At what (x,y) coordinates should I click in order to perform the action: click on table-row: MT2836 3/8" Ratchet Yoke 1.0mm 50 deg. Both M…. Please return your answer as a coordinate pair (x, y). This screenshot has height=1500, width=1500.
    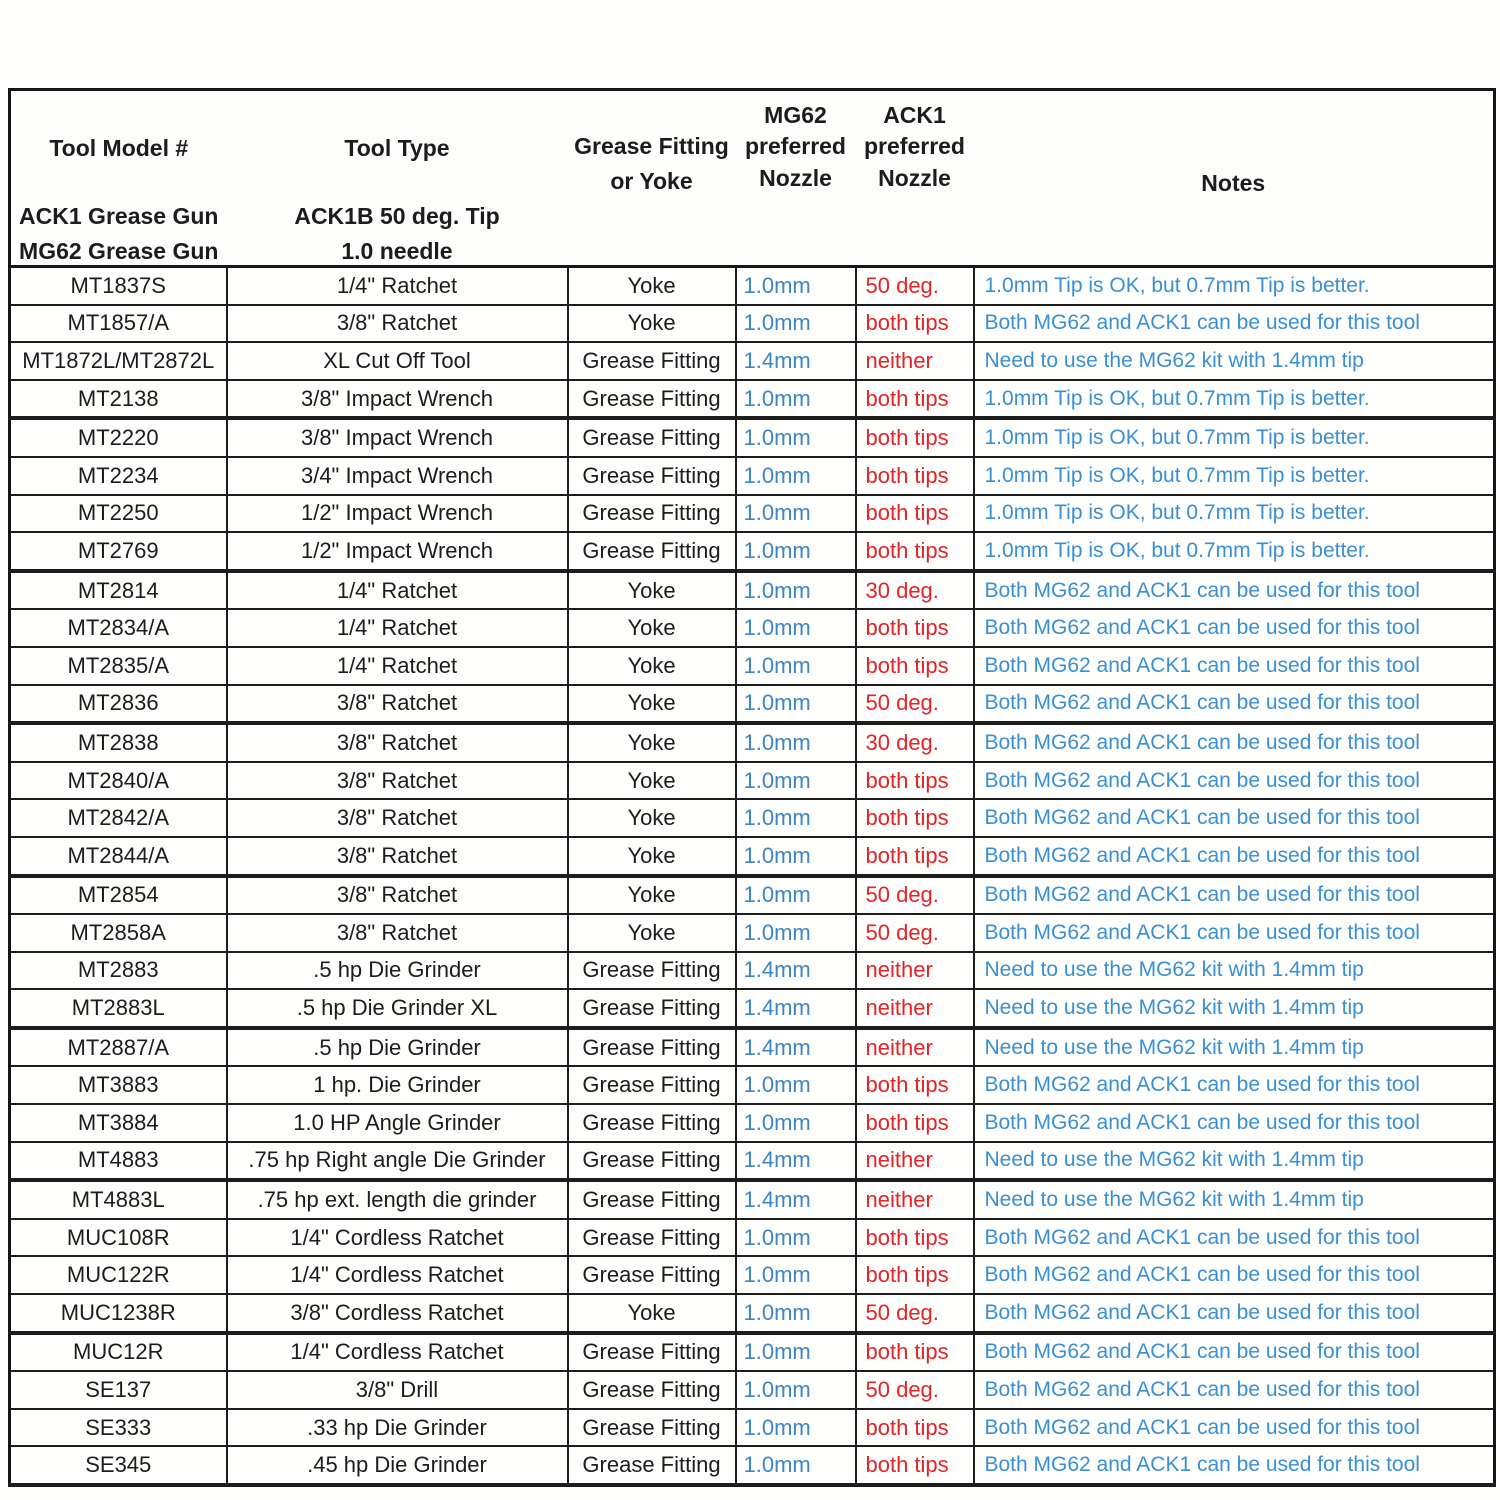
    Looking at the image, I should click on (752, 704).